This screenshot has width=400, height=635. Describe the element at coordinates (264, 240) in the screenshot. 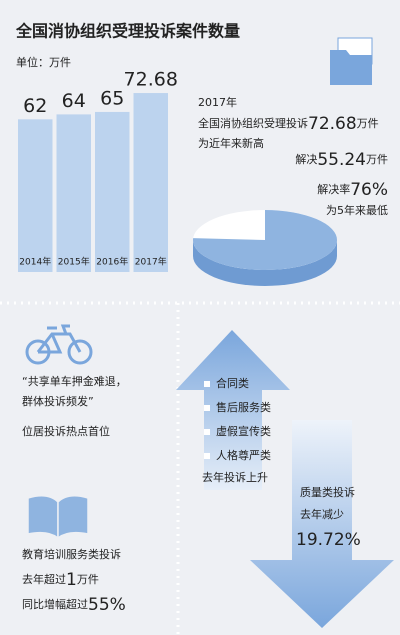

I see `pie-slice` at that location.